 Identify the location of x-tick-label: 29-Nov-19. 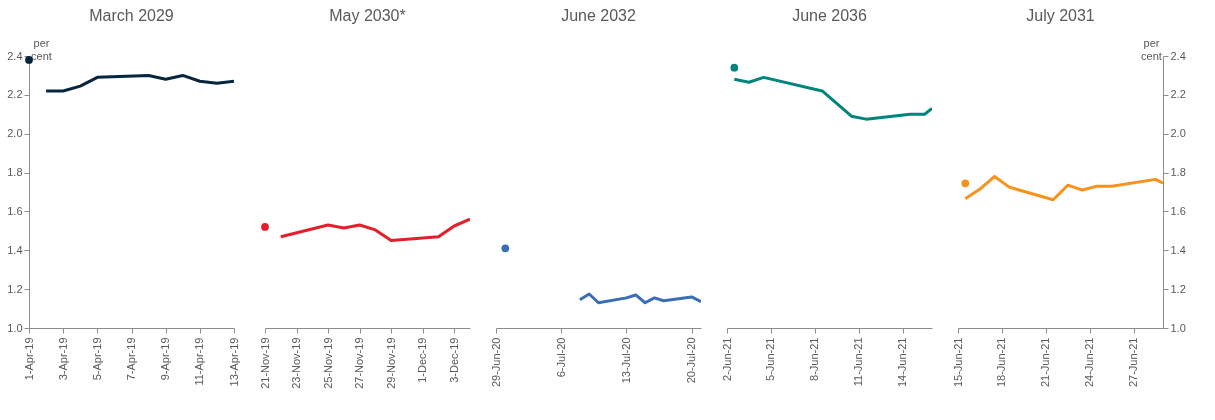
(390, 363).